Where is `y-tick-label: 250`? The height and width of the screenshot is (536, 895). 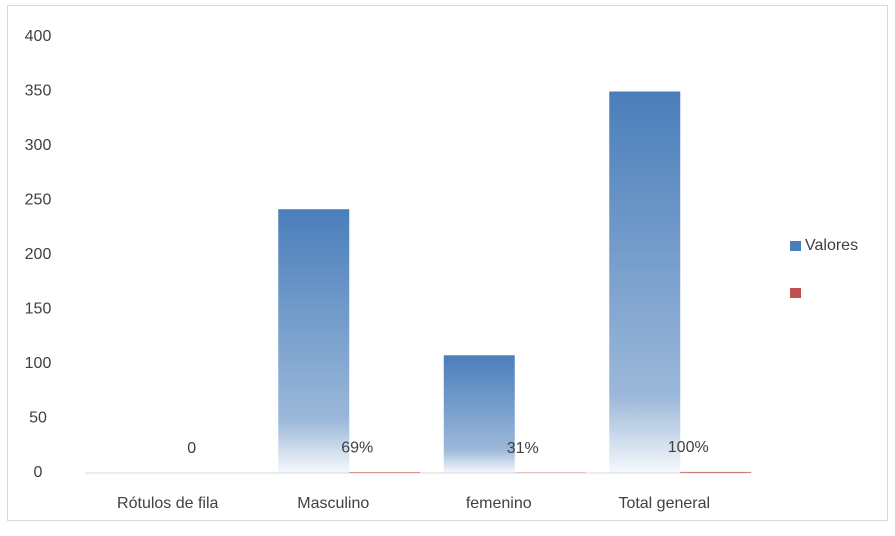
y-tick-label: 250 is located at coordinates (38, 200).